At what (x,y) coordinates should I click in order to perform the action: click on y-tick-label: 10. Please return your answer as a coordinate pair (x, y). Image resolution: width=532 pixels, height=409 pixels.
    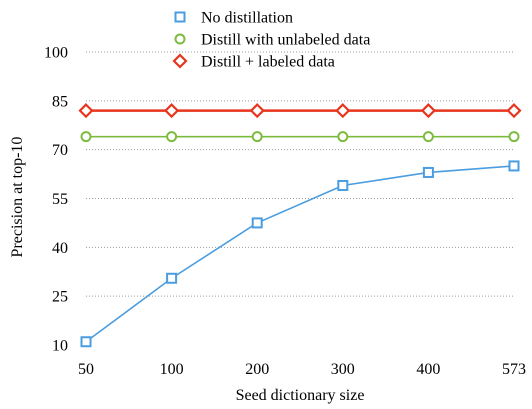
    Looking at the image, I should click on (60, 346).